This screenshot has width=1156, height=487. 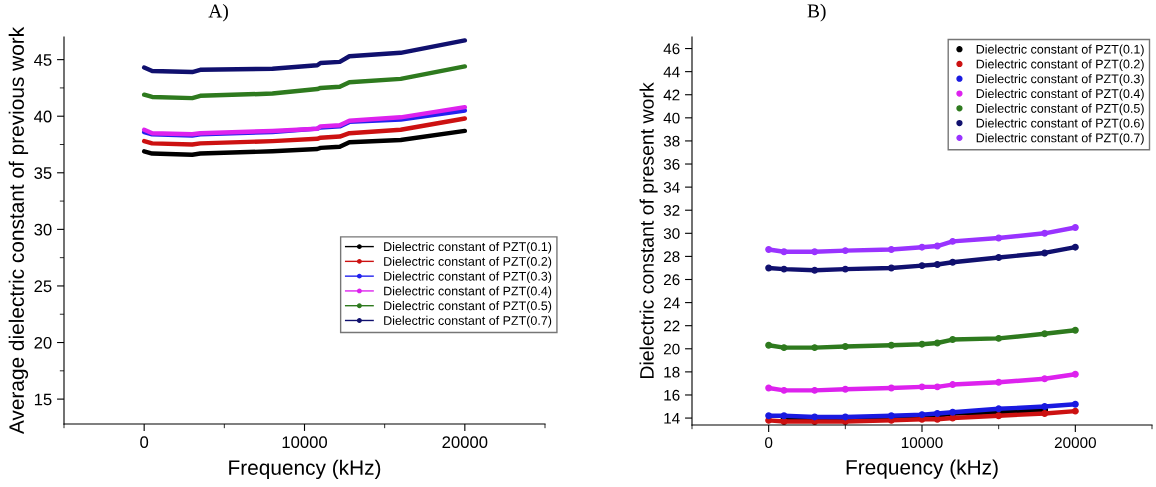 I want to click on y-axis-title: Average dielectric constant of previous work, so click(x=18, y=230).